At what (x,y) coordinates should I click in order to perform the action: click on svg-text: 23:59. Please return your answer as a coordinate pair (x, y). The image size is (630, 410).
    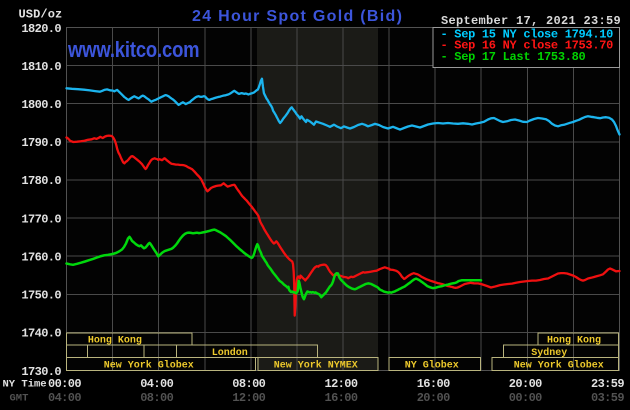
    Looking at the image, I should click on (607, 384).